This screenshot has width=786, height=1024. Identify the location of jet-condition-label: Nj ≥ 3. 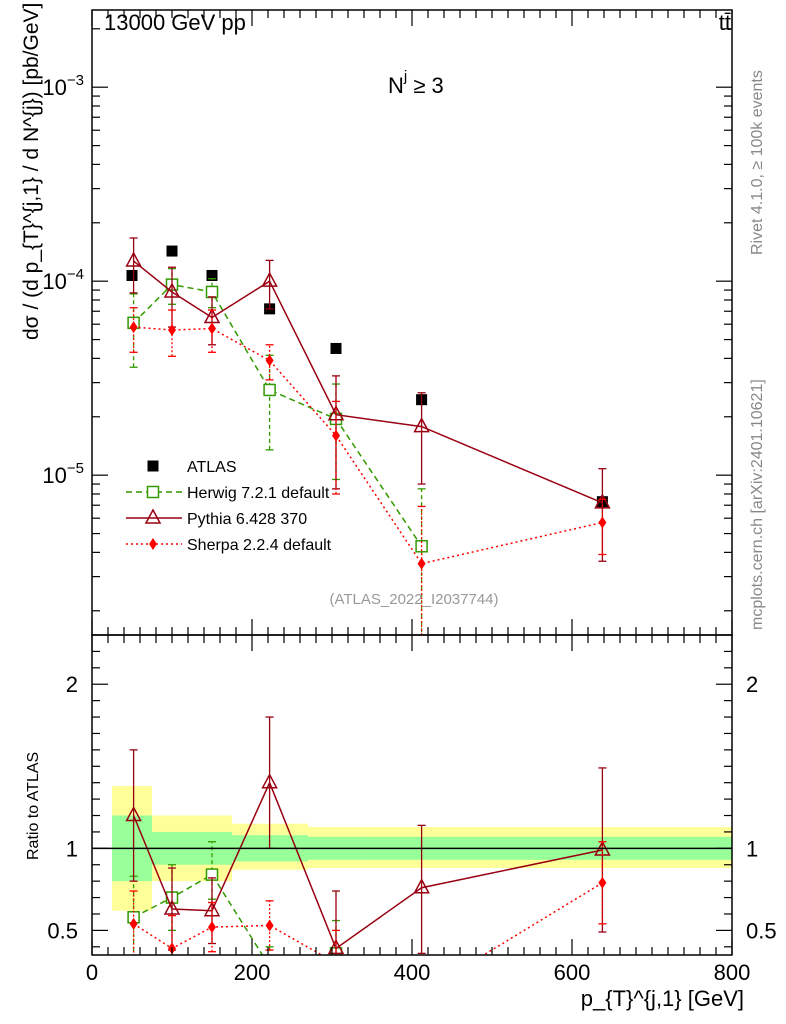
(416, 83).